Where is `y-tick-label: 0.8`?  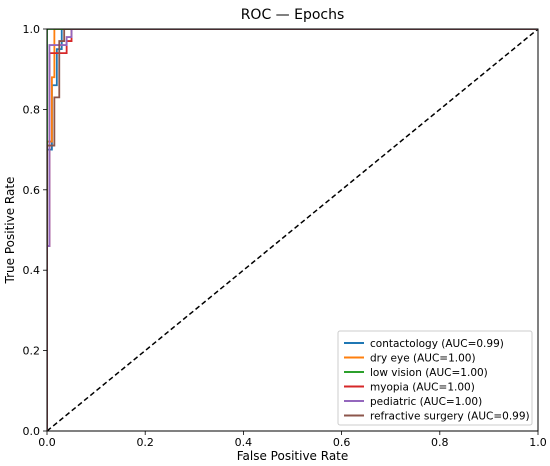
y-tick-label: 0.8 is located at coordinates (32, 109).